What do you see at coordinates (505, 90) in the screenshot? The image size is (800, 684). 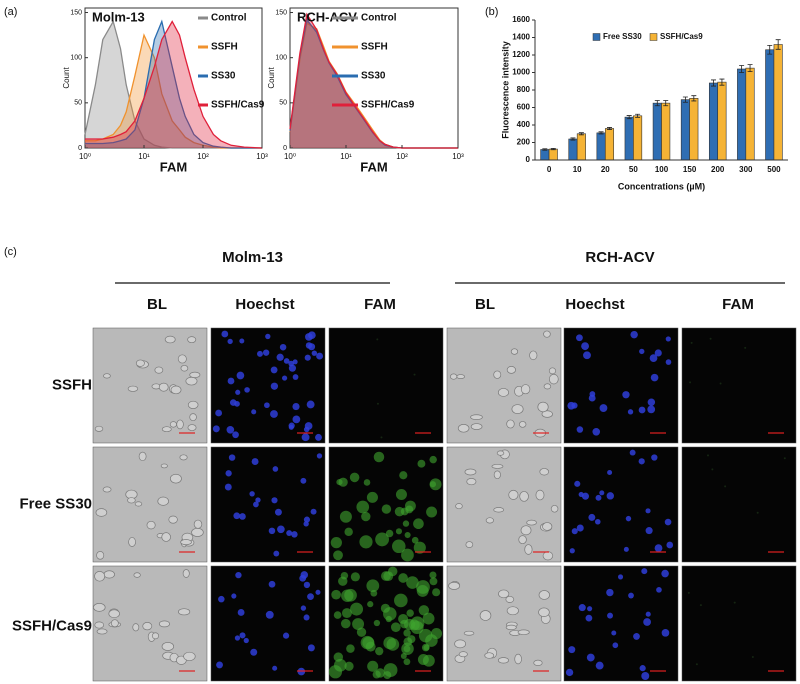 I see `y-axis-label: Fluorescence intensity` at bounding box center [505, 90].